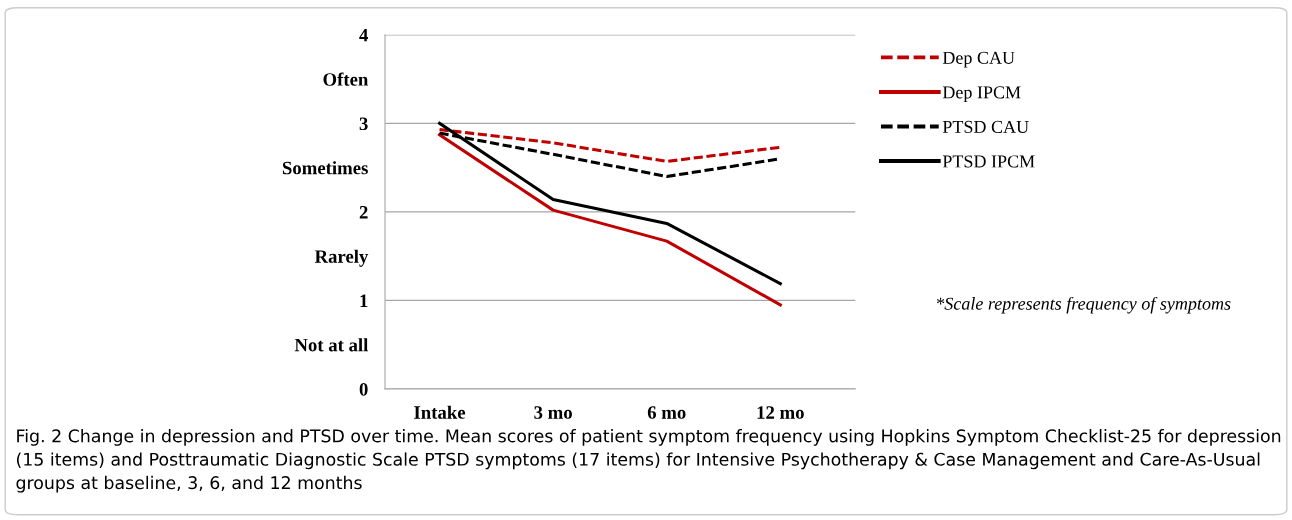  Describe the element at coordinates (364, 300) in the screenshot. I see `y-tick-label: 1` at that location.